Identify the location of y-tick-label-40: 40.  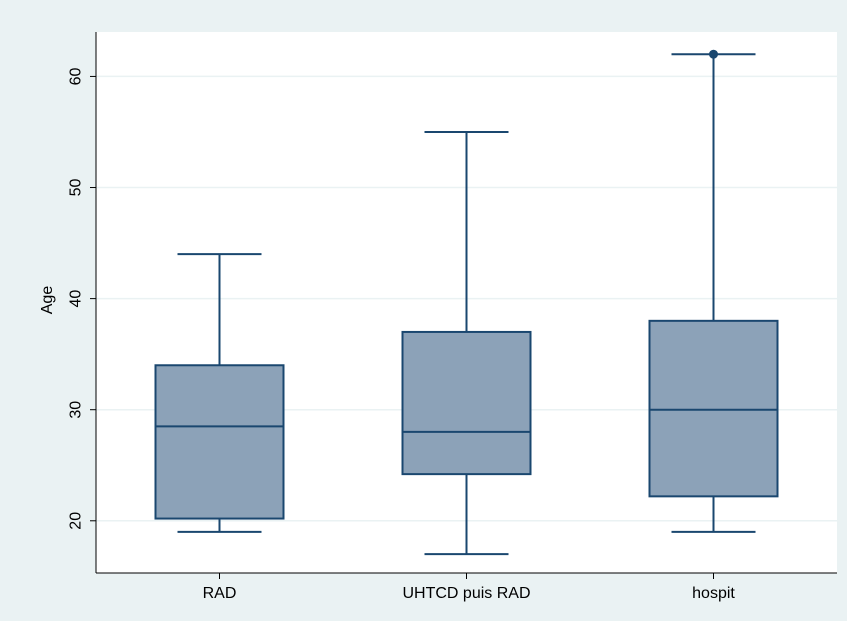
(76, 299).